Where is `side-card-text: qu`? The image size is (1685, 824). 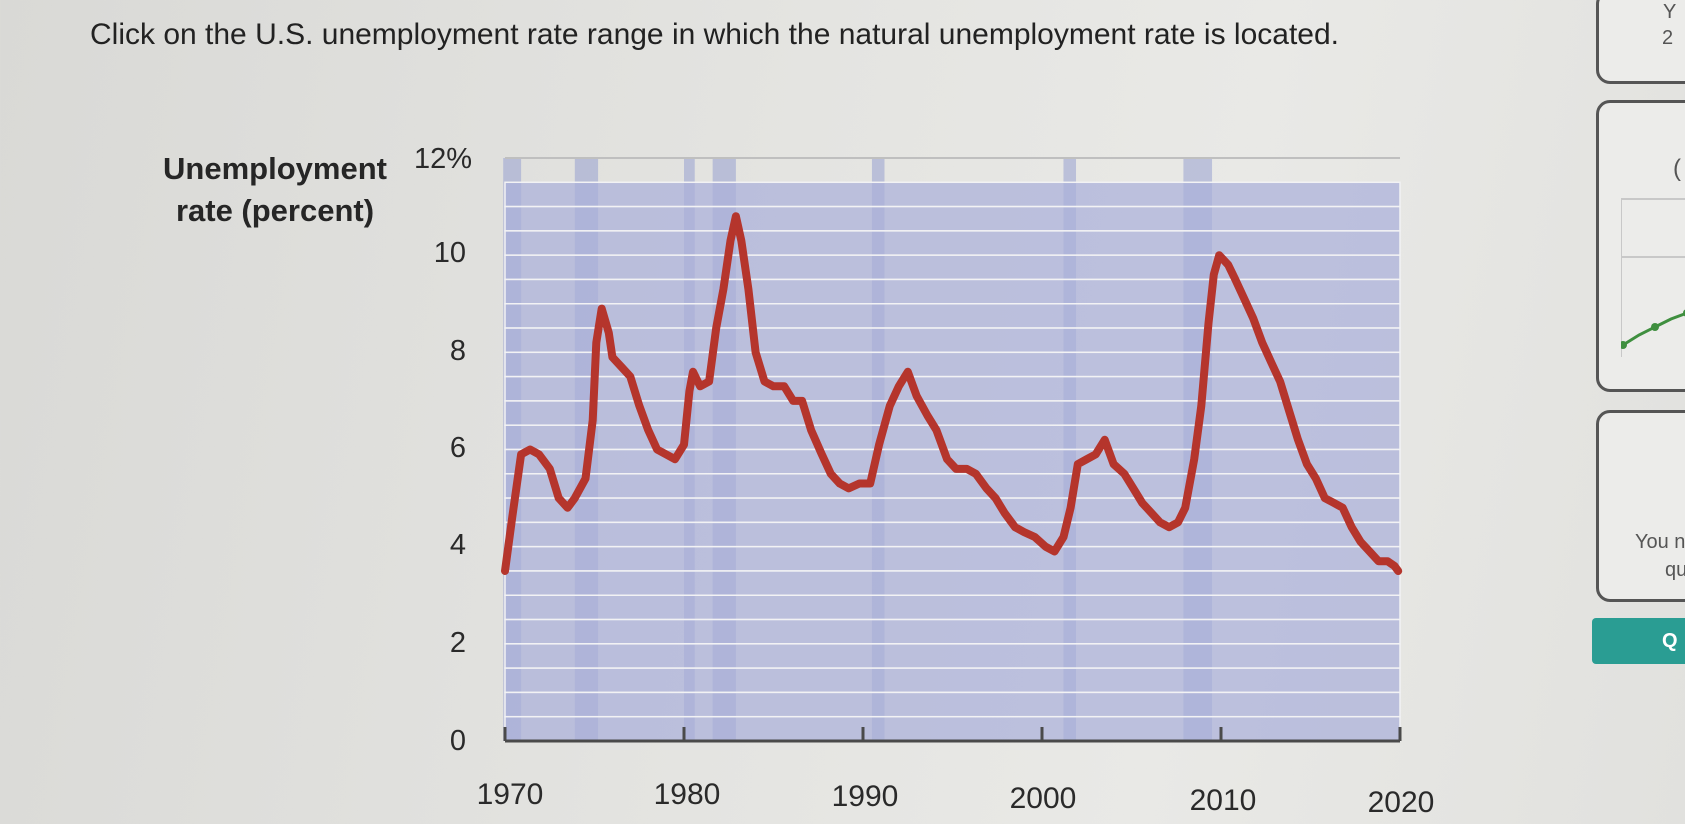
side-card-text: qu is located at coordinates (1675, 570).